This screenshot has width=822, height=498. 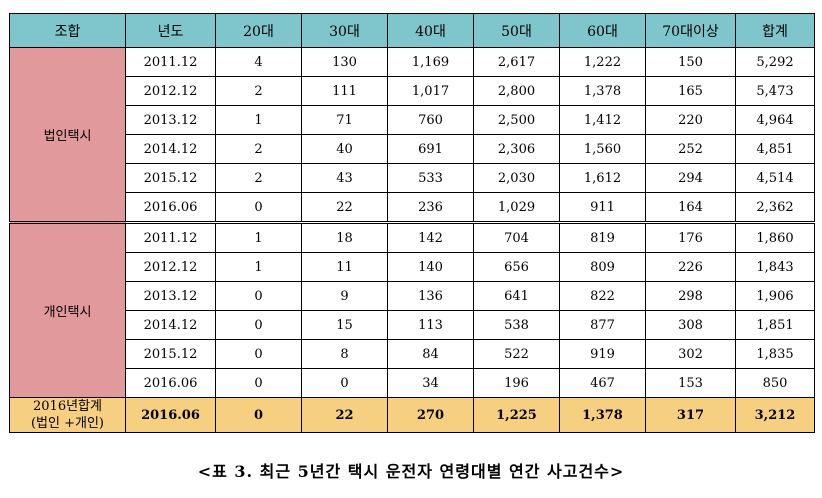 What do you see at coordinates (516, 267) in the screenshot?
I see `value-cell: 656` at bounding box center [516, 267].